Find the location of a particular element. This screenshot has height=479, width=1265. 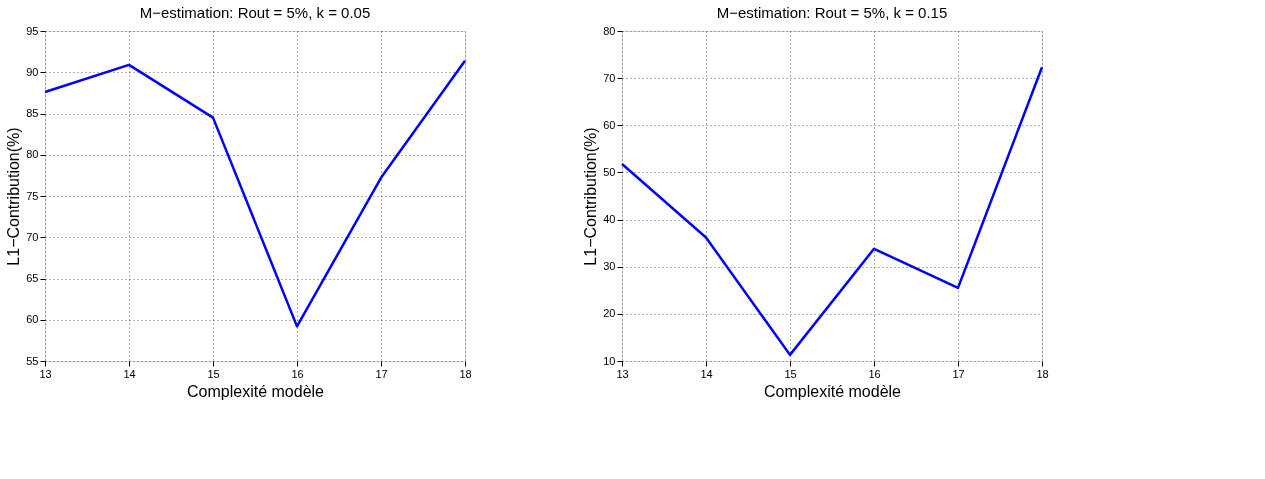

y-tick-label: 95 is located at coordinates (32, 30).